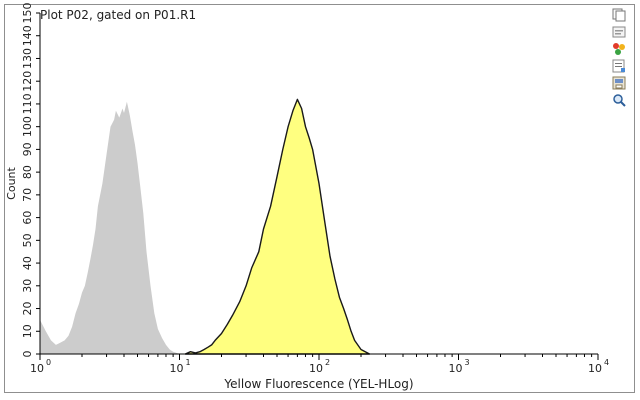 The height and width of the screenshot is (400, 640). I want to click on x-axis-label: Yellow Fluorescence (YEL-HLog), so click(318, 384).